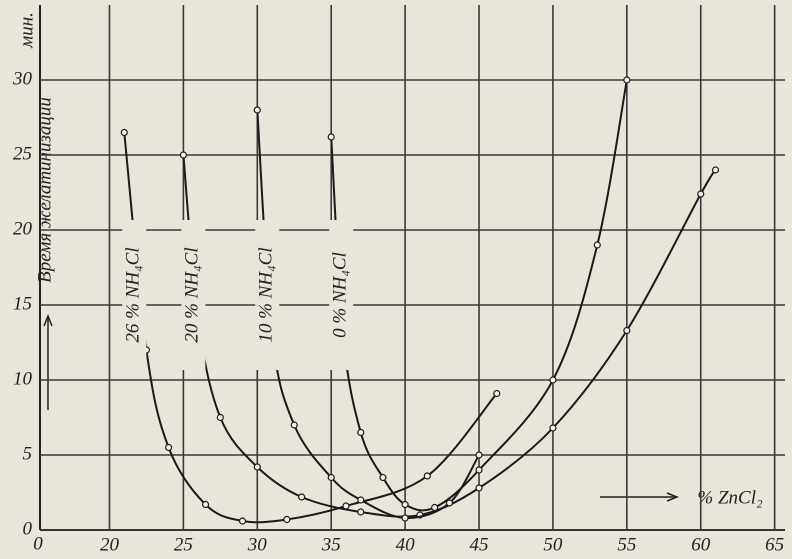 The image size is (792, 559). I want to click on x-tick-label: 40, so click(406, 544).